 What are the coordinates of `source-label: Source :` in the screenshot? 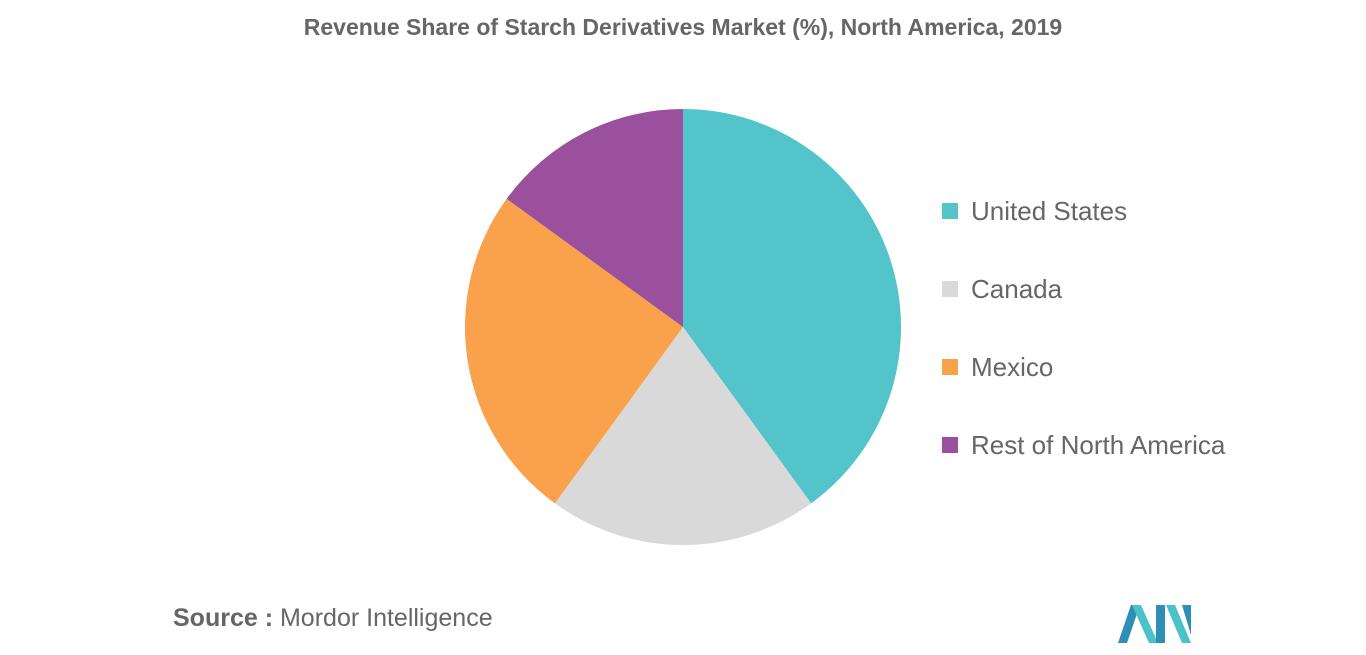 It's located at (223, 618).